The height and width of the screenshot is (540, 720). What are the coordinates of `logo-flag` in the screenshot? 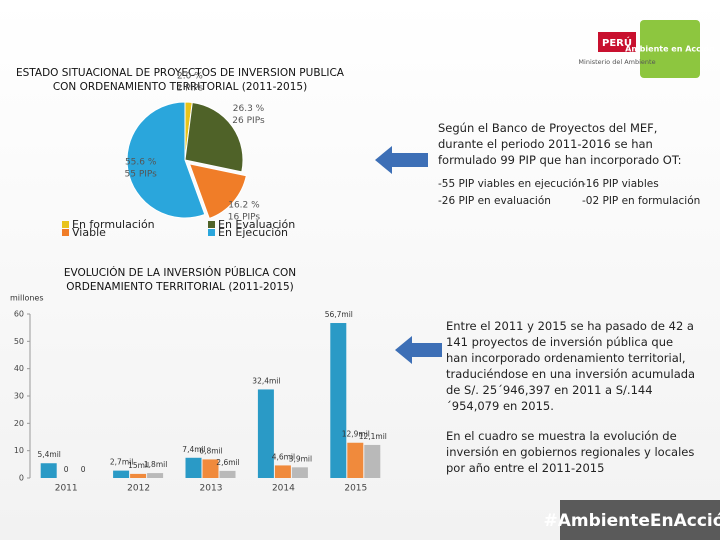 It's located at (617, 42).